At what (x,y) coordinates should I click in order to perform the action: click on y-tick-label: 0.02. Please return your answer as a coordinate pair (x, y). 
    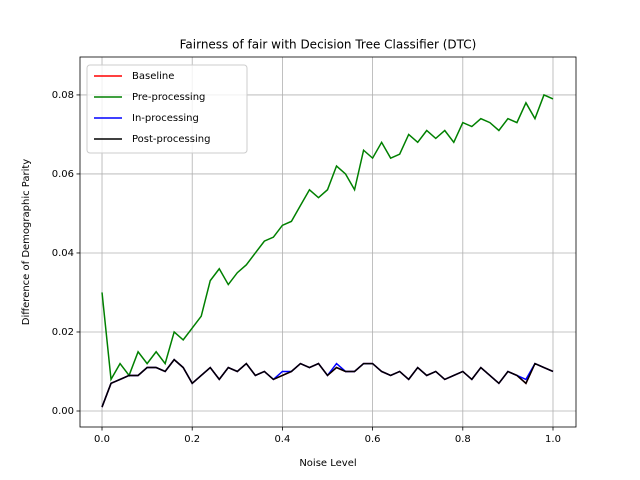
    Looking at the image, I should click on (63, 332).